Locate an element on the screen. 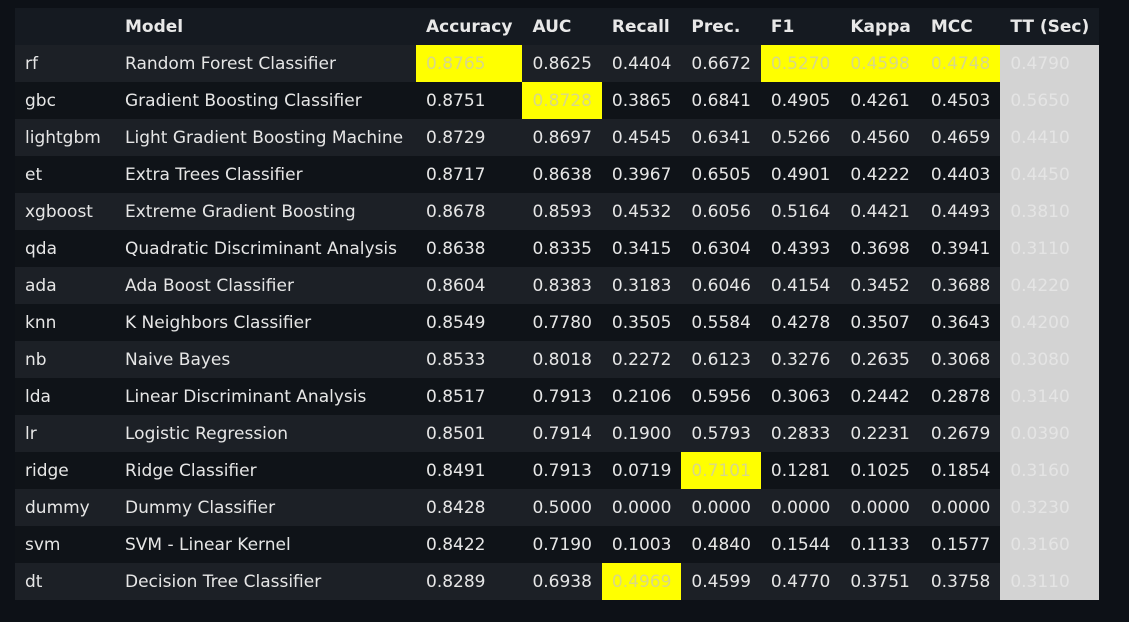 This screenshot has height=622, width=1129. model-name: Quadratic Discriminant Analysis is located at coordinates (261, 248).